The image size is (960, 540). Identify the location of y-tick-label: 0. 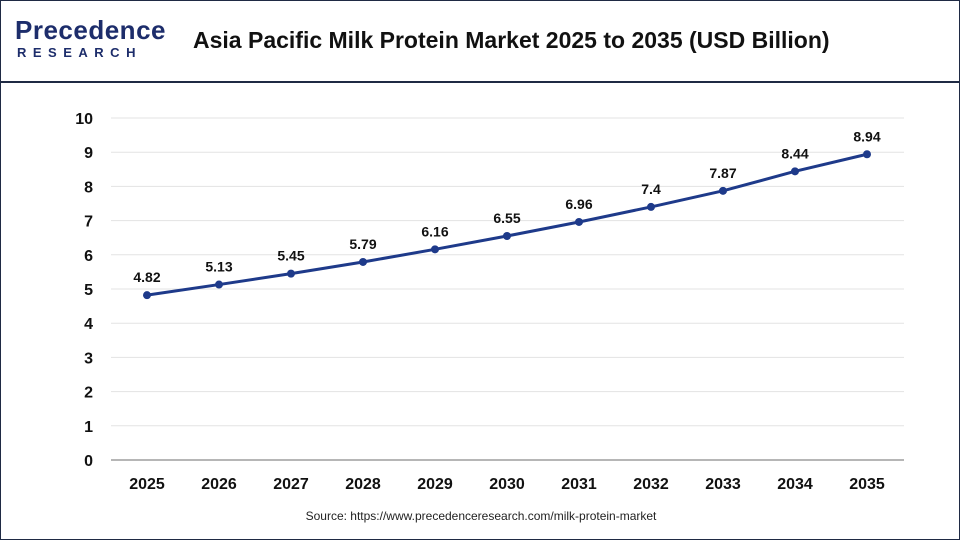
(88, 461).